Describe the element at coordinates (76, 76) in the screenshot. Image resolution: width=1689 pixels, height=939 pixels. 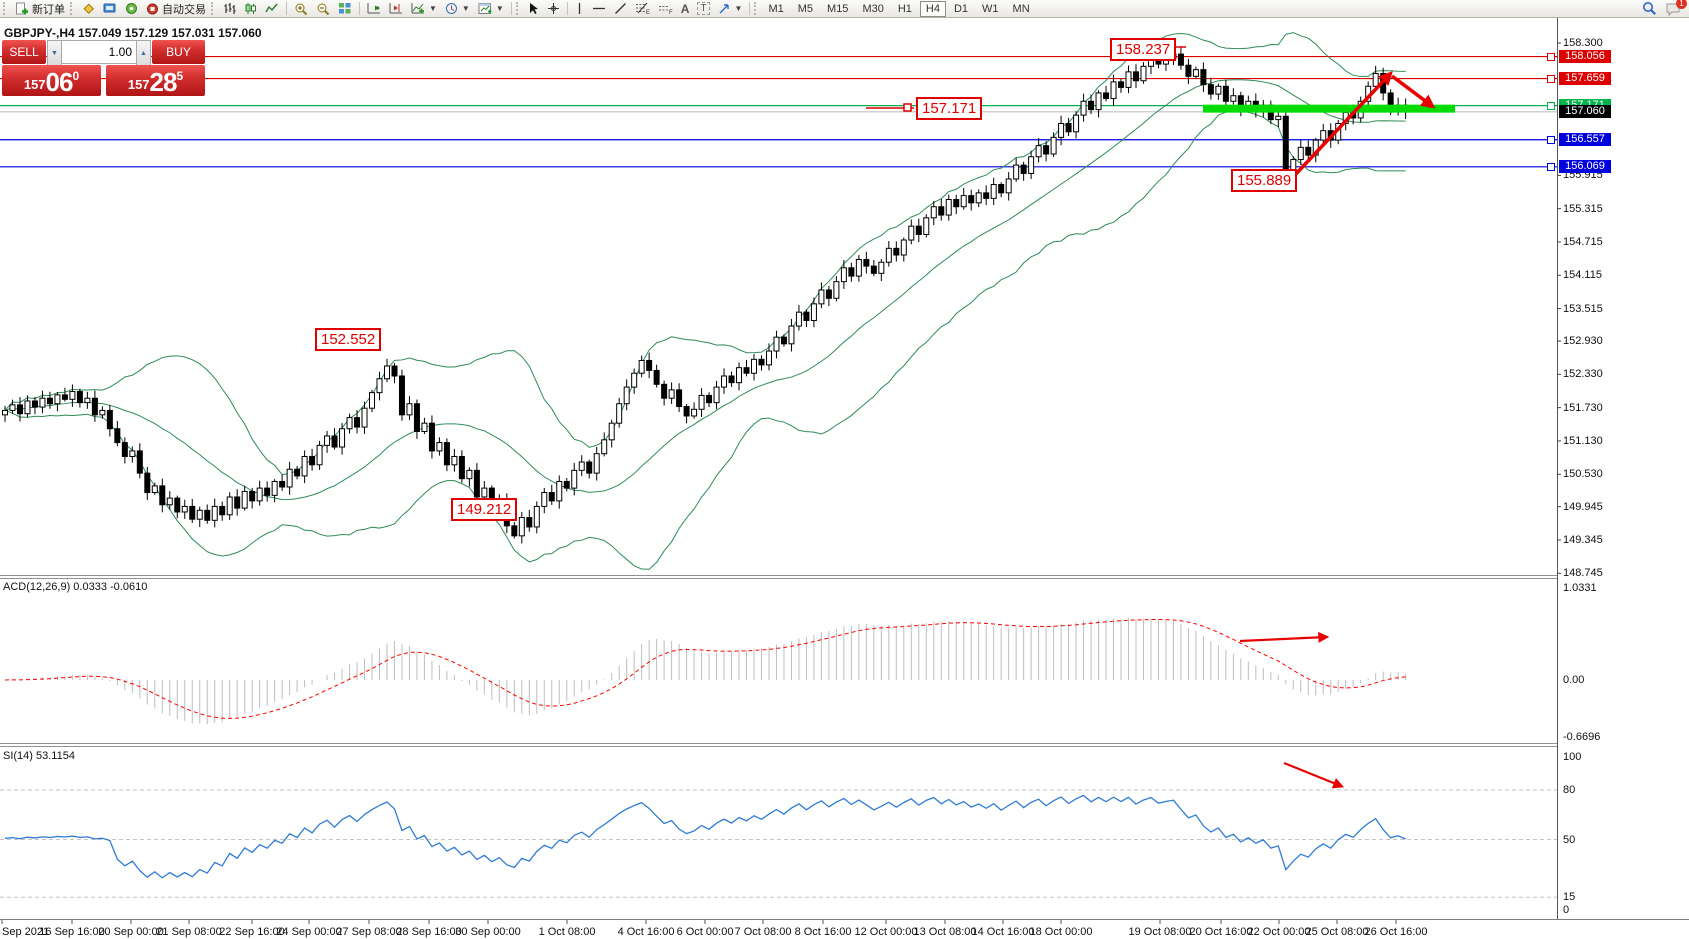
I see `bid-sup: 0` at that location.